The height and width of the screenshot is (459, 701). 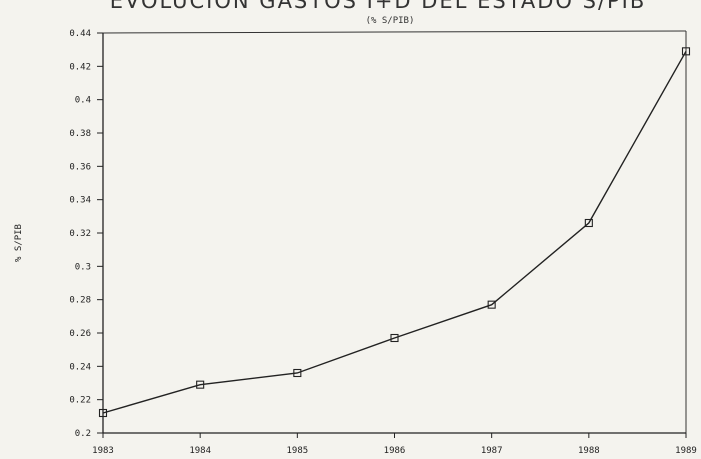 What do you see at coordinates (80, 301) in the screenshot?
I see `y-tick-label: 0.28` at bounding box center [80, 301].